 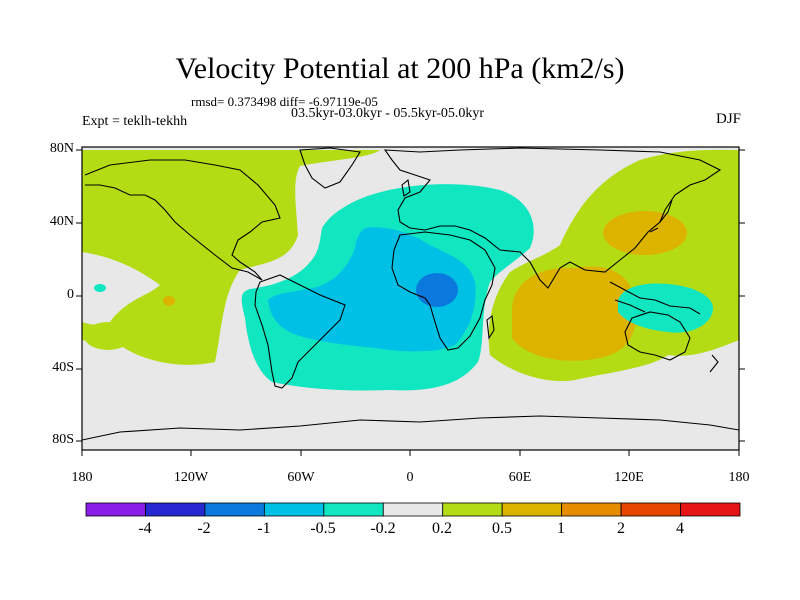 I want to click on season-label: DJF, so click(x=728, y=119).